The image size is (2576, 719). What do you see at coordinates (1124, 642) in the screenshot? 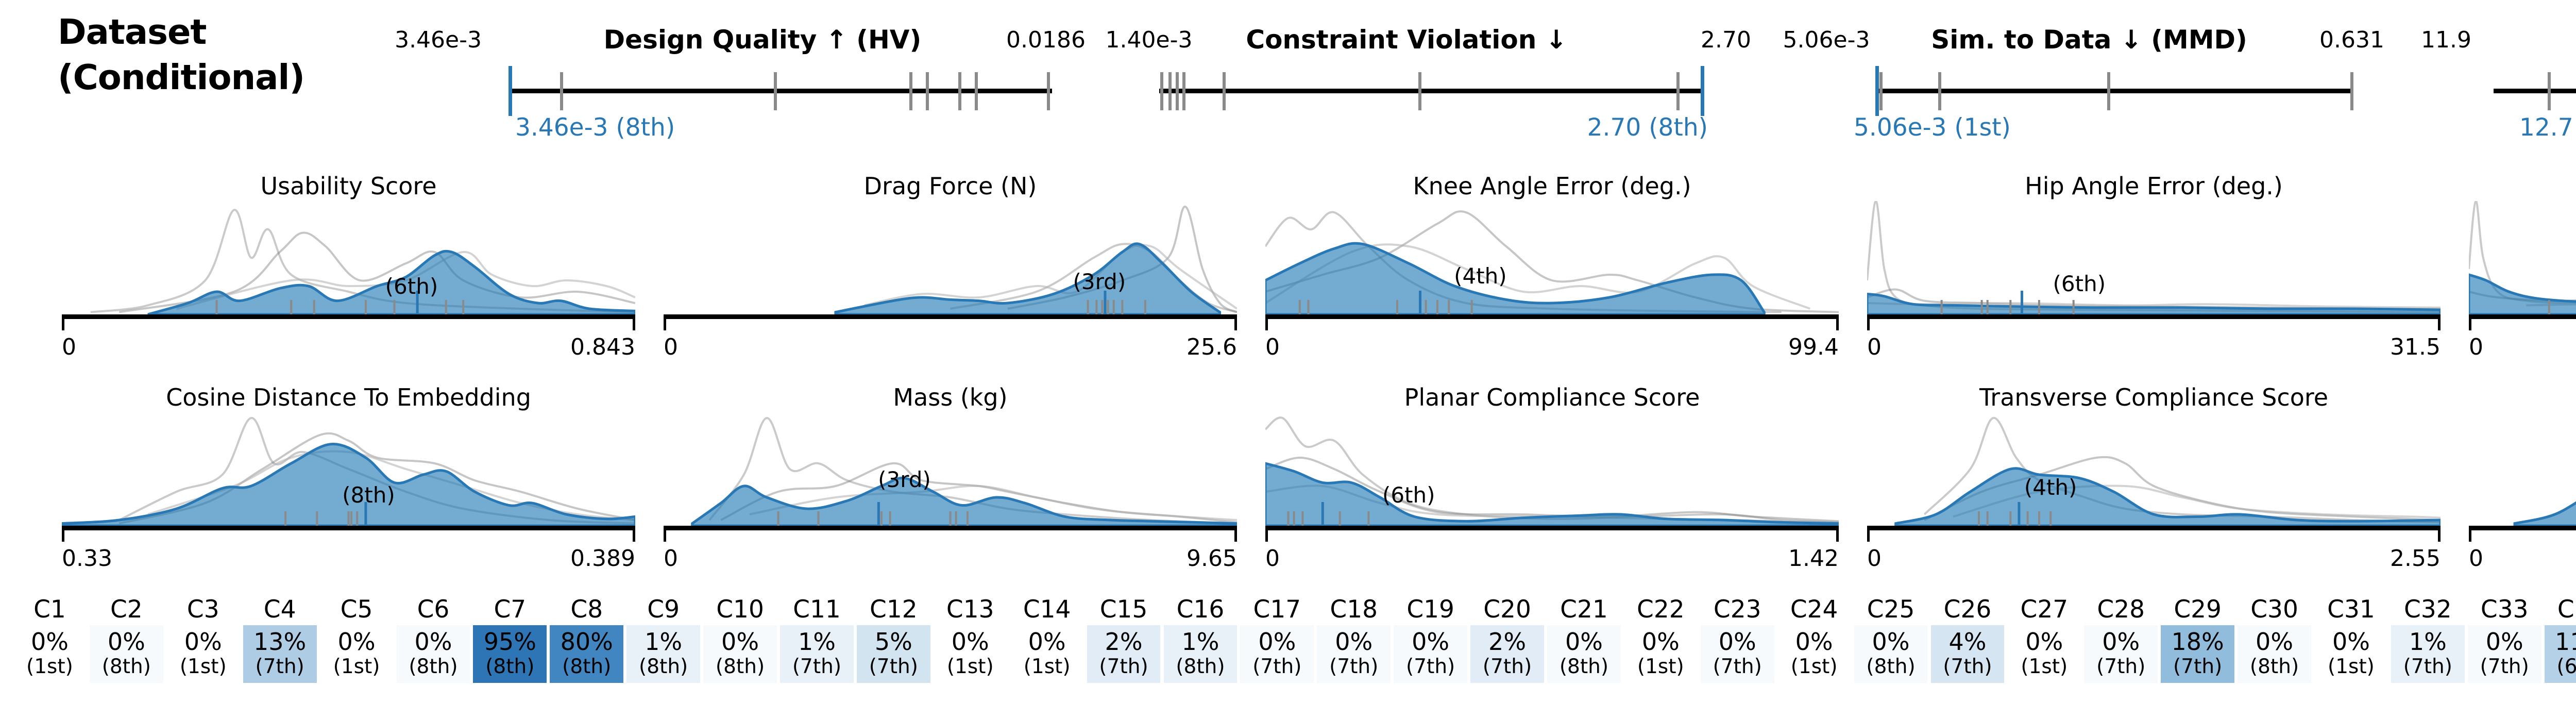
I see `cell-percentage: 2%` at bounding box center [1124, 642].